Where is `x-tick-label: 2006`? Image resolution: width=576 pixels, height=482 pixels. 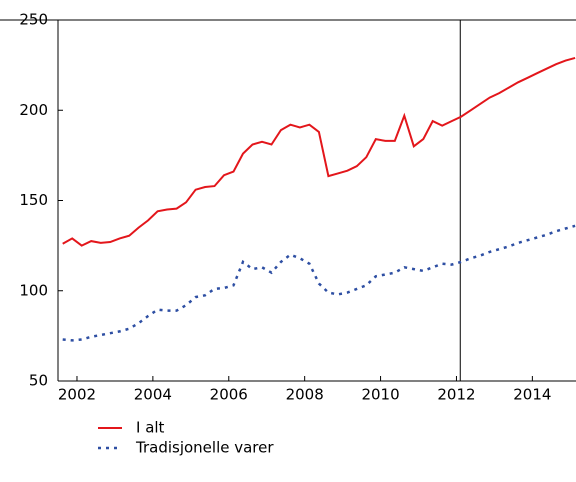 x-tick-label: 2006 is located at coordinates (229, 395).